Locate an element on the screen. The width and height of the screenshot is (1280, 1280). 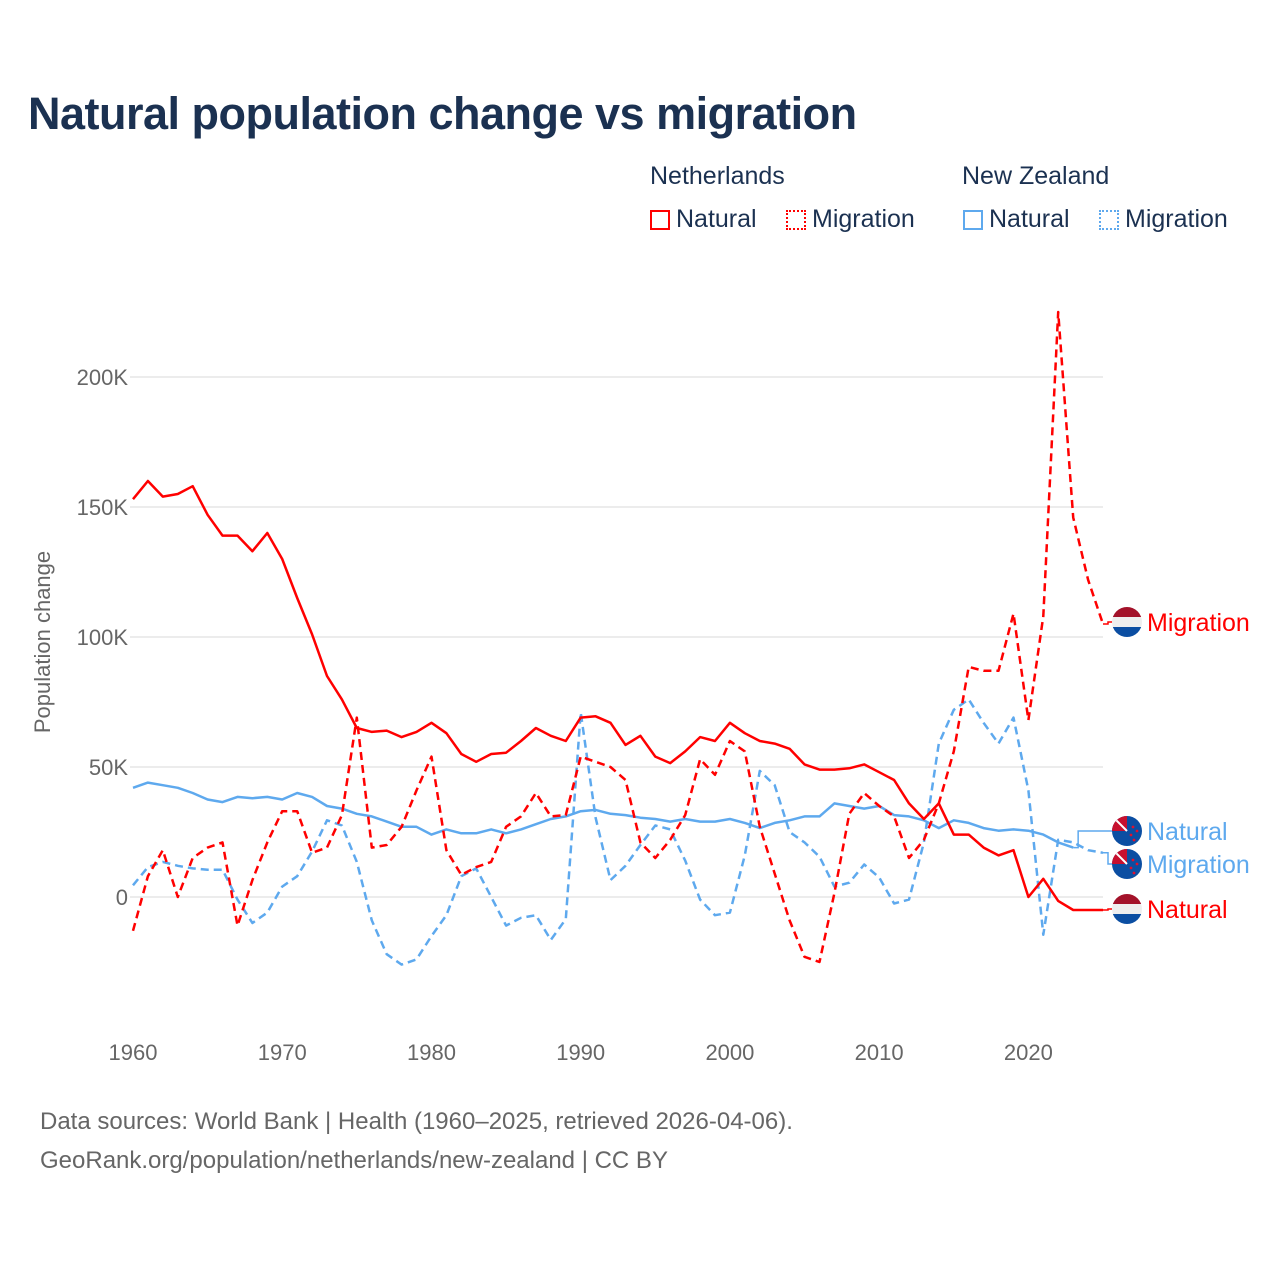
x-tick-label: 1970 is located at coordinates (282, 1052).